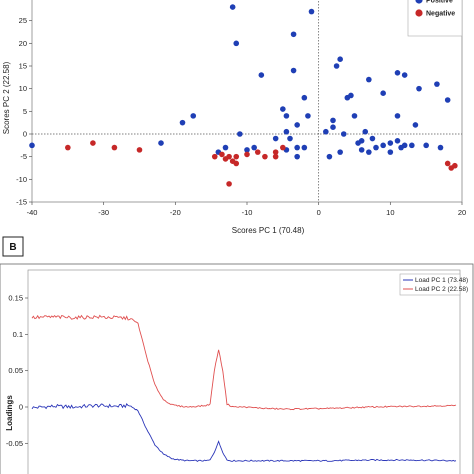 Image resolution: width=474 pixels, height=474 pixels. What do you see at coordinates (23, 43) in the screenshot?
I see `y-tick-label: 20` at bounding box center [23, 43].